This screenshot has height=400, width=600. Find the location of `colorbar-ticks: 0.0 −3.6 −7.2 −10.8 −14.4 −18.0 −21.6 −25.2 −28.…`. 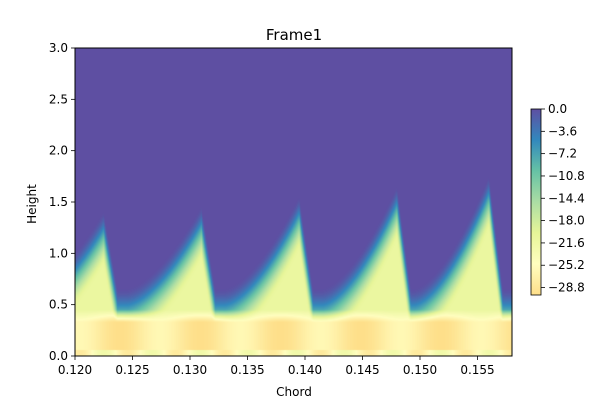

colorbar-ticks: 0.0 −3.6 −7.2 −10.8 −14.4 −18.0 −21.6 −25.2 −28.… is located at coordinates (563, 198).